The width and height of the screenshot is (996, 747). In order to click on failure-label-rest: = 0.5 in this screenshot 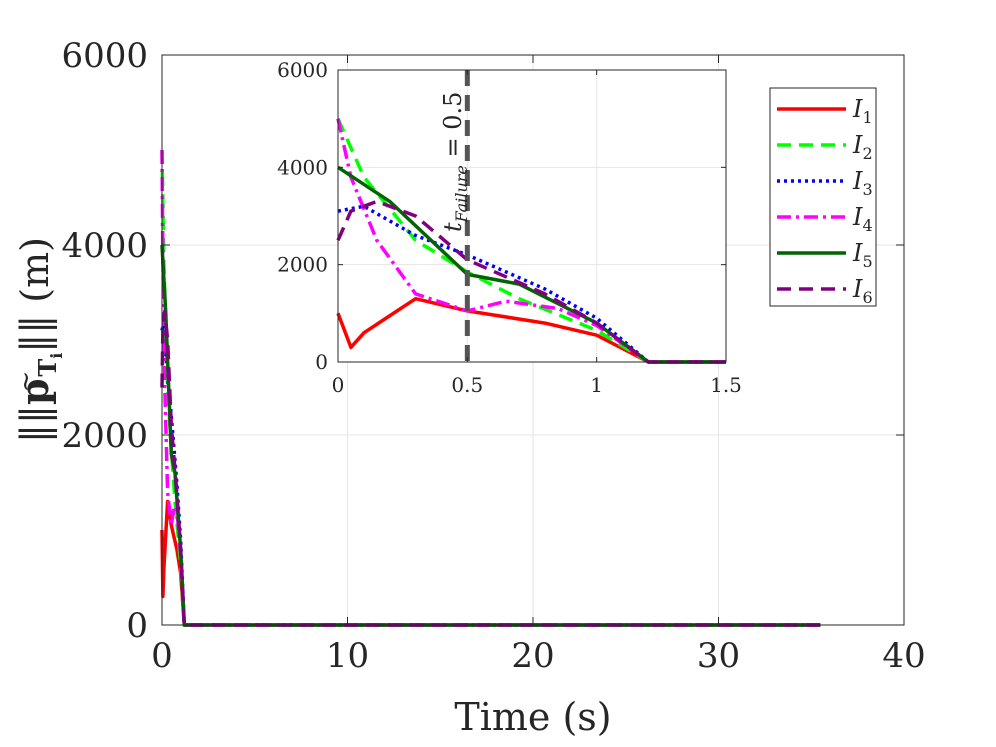, I will do `click(453, 129)`.